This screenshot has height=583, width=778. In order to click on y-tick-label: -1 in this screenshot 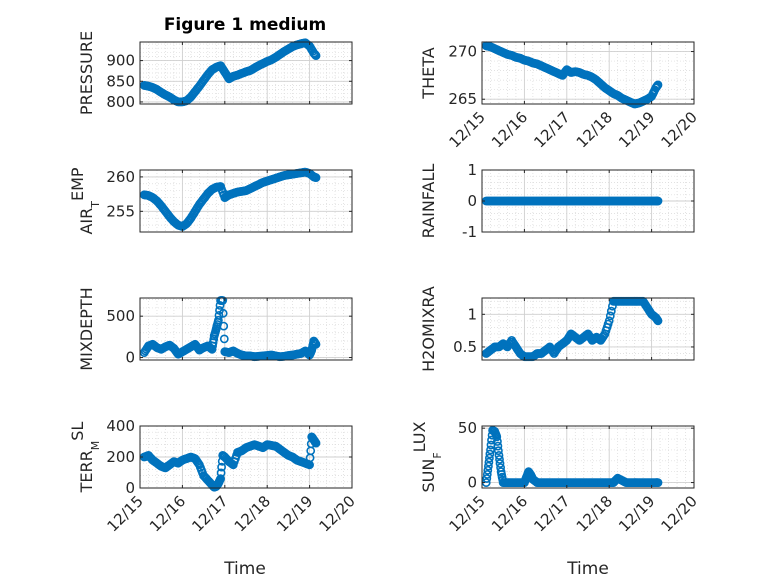, I will do `click(469, 232)`.